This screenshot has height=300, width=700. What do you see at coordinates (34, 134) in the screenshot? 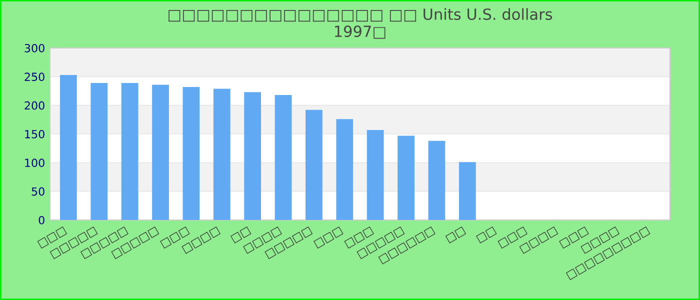
I see `y-tick-label: 150` at bounding box center [34, 134].